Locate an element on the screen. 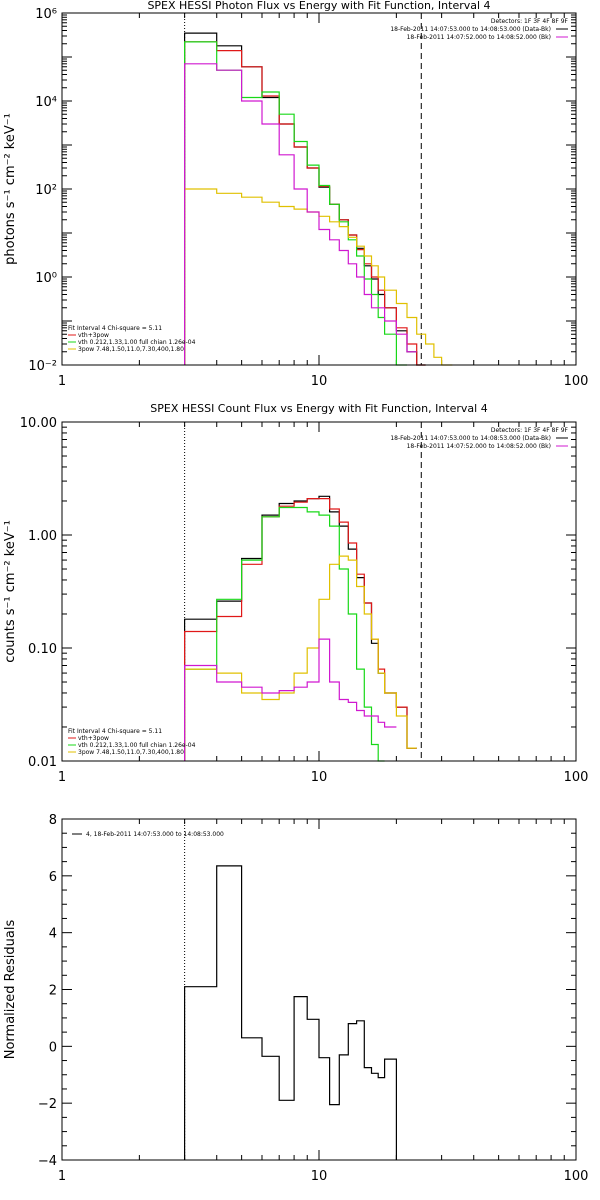  y-tick-label: 10⁻² is located at coordinates (42, 366).